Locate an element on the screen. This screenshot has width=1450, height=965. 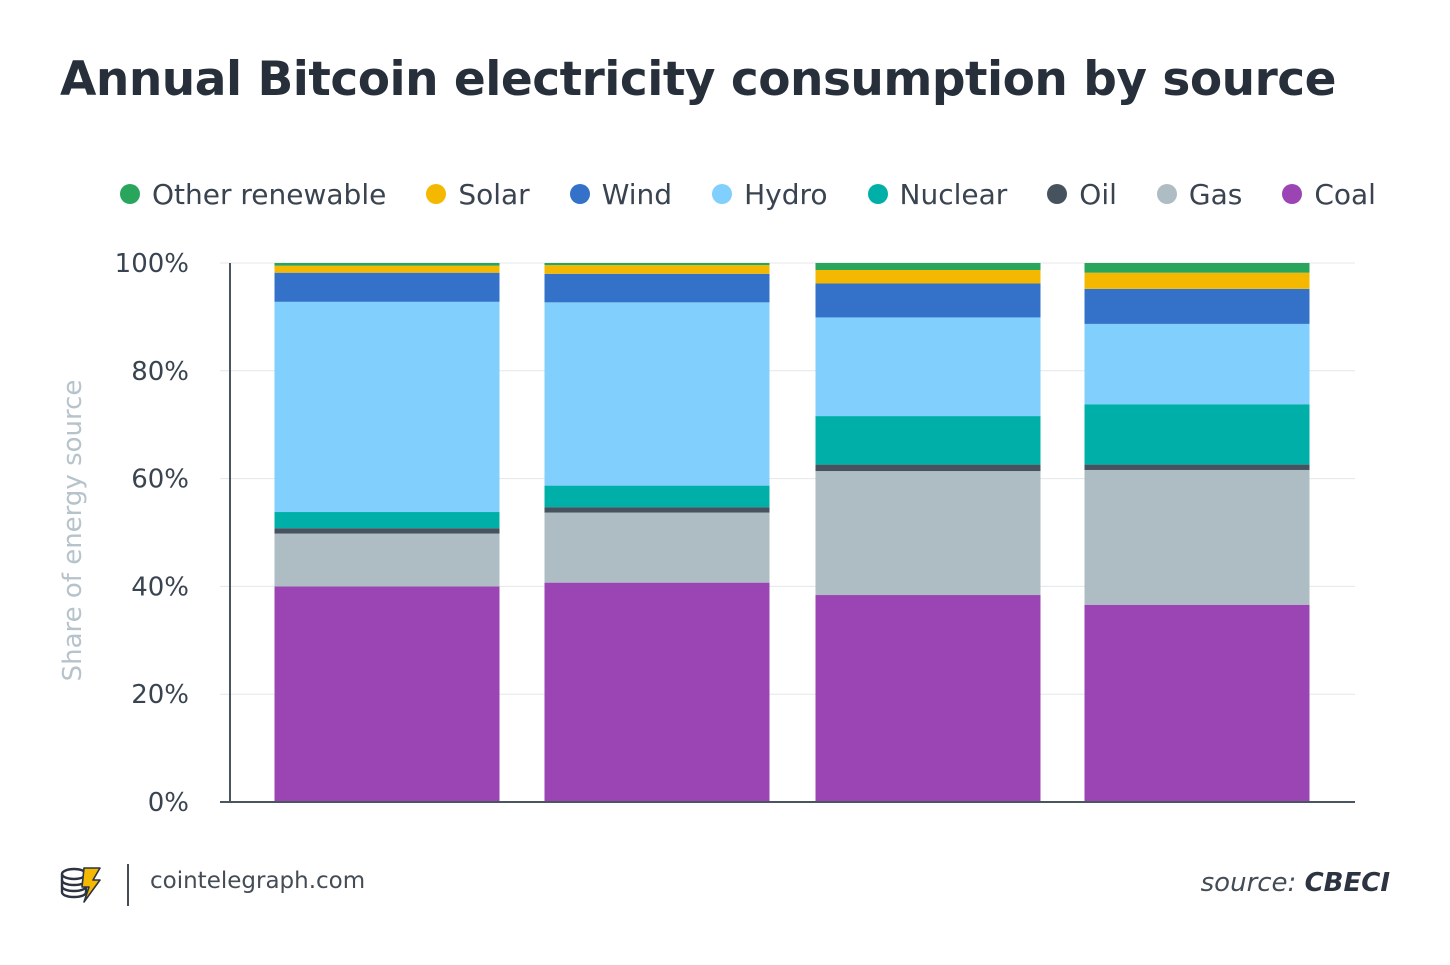
legend-item-gas: Gas is located at coordinates (1199, 194).